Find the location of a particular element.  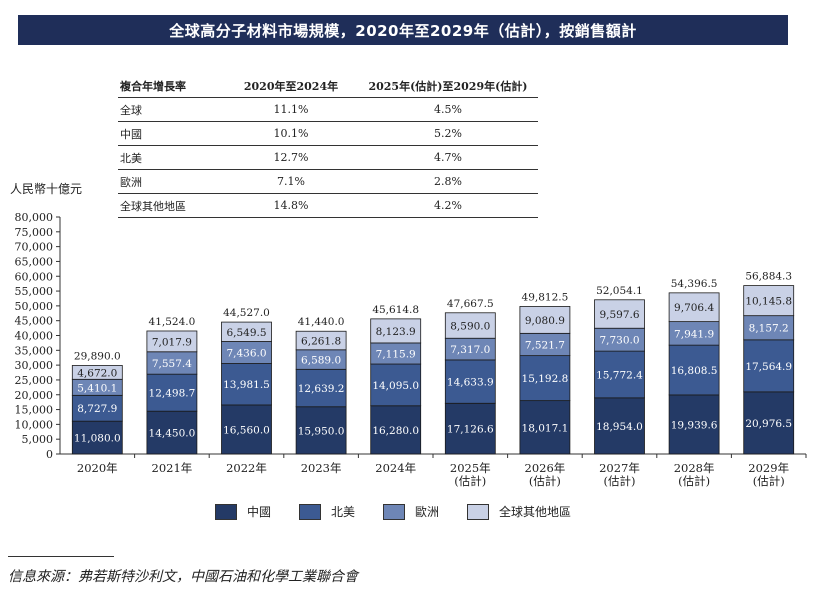

segment-value-label: 7,557.4 is located at coordinates (172, 364).